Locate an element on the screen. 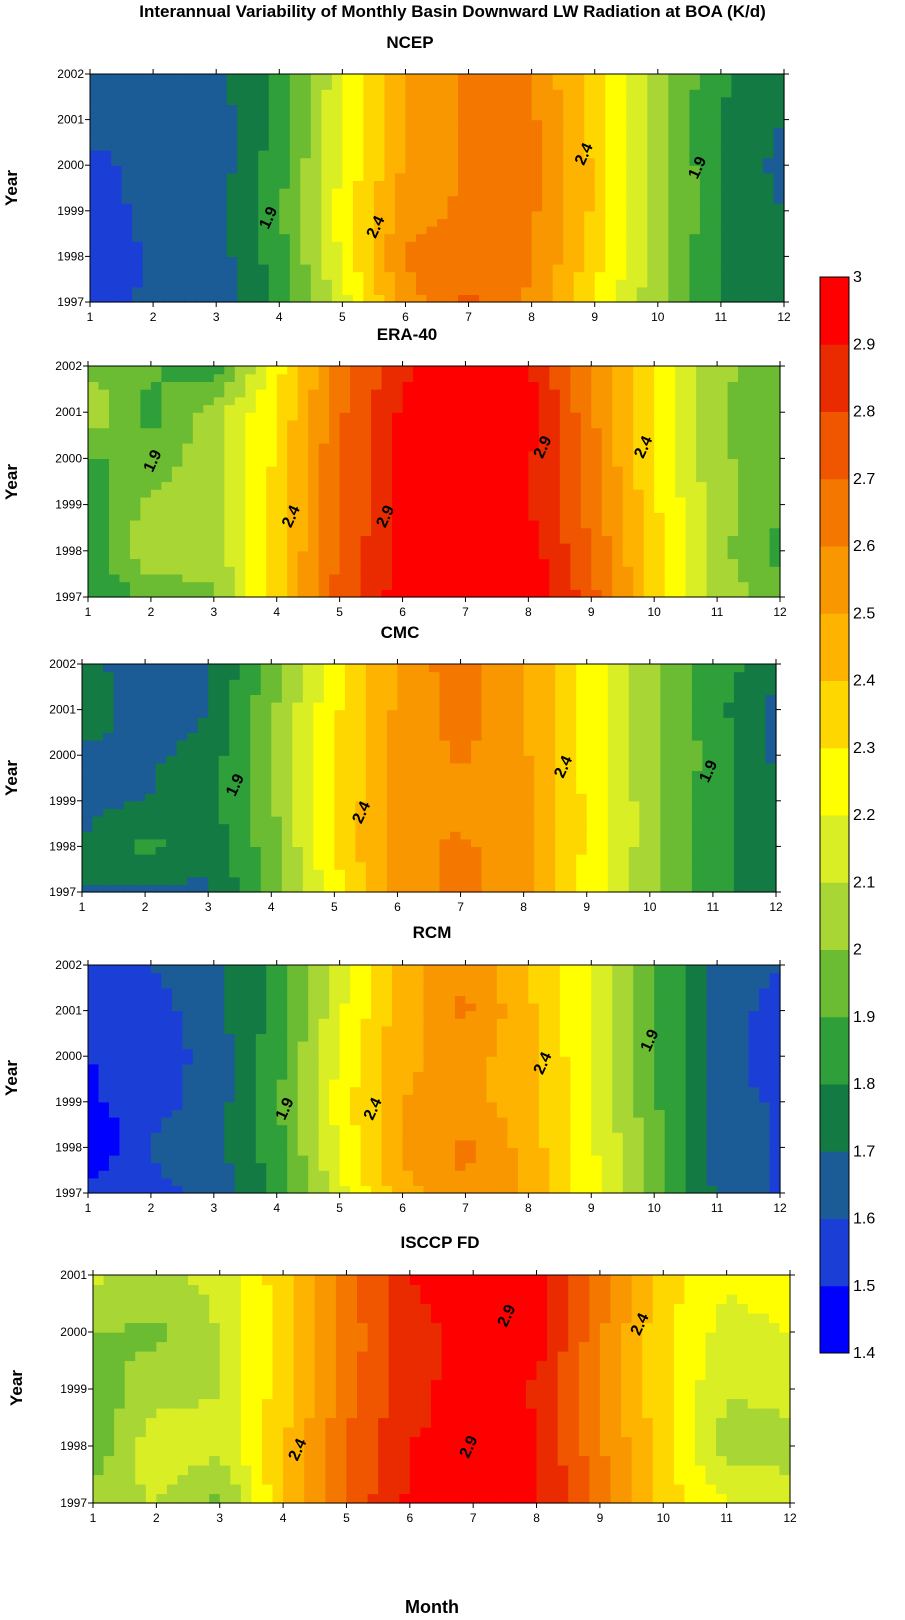  x-tick-label: 5 is located at coordinates (342, 317).